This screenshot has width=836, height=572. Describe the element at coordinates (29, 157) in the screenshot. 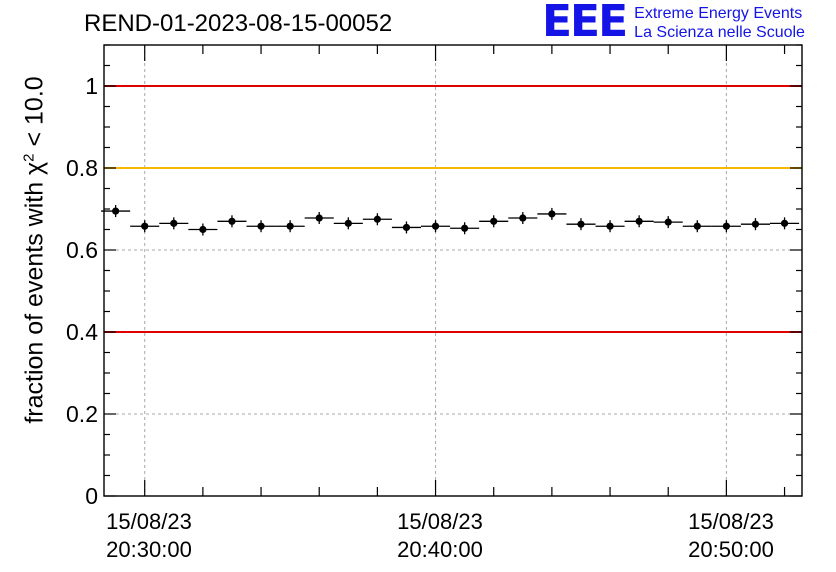

I see `y-axis-label-sup: 2` at that location.